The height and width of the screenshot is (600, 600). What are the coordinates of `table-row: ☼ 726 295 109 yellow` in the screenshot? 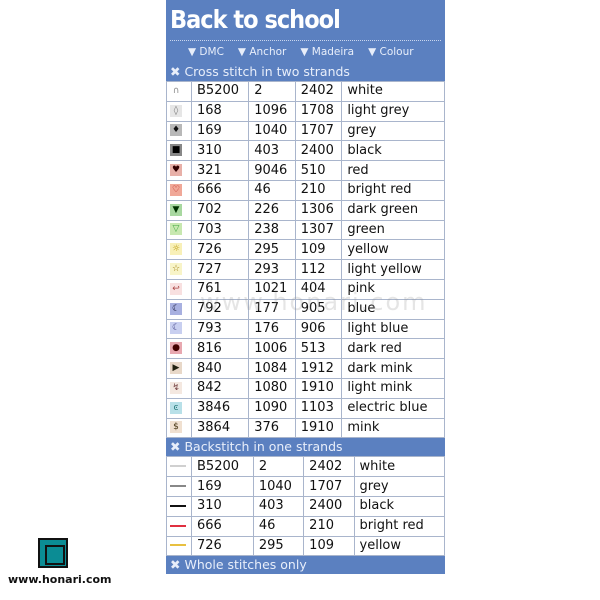 It's located at (305, 250).